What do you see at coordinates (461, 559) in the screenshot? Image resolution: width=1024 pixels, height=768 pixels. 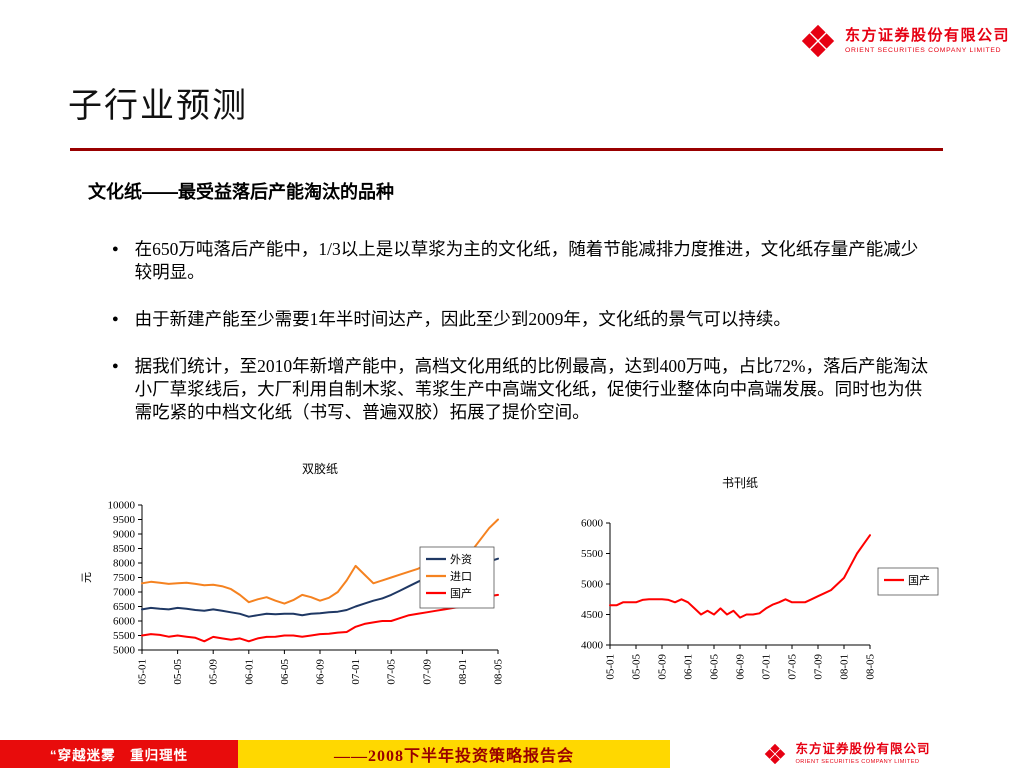 I see `svg-text: 外资` at bounding box center [461, 559].